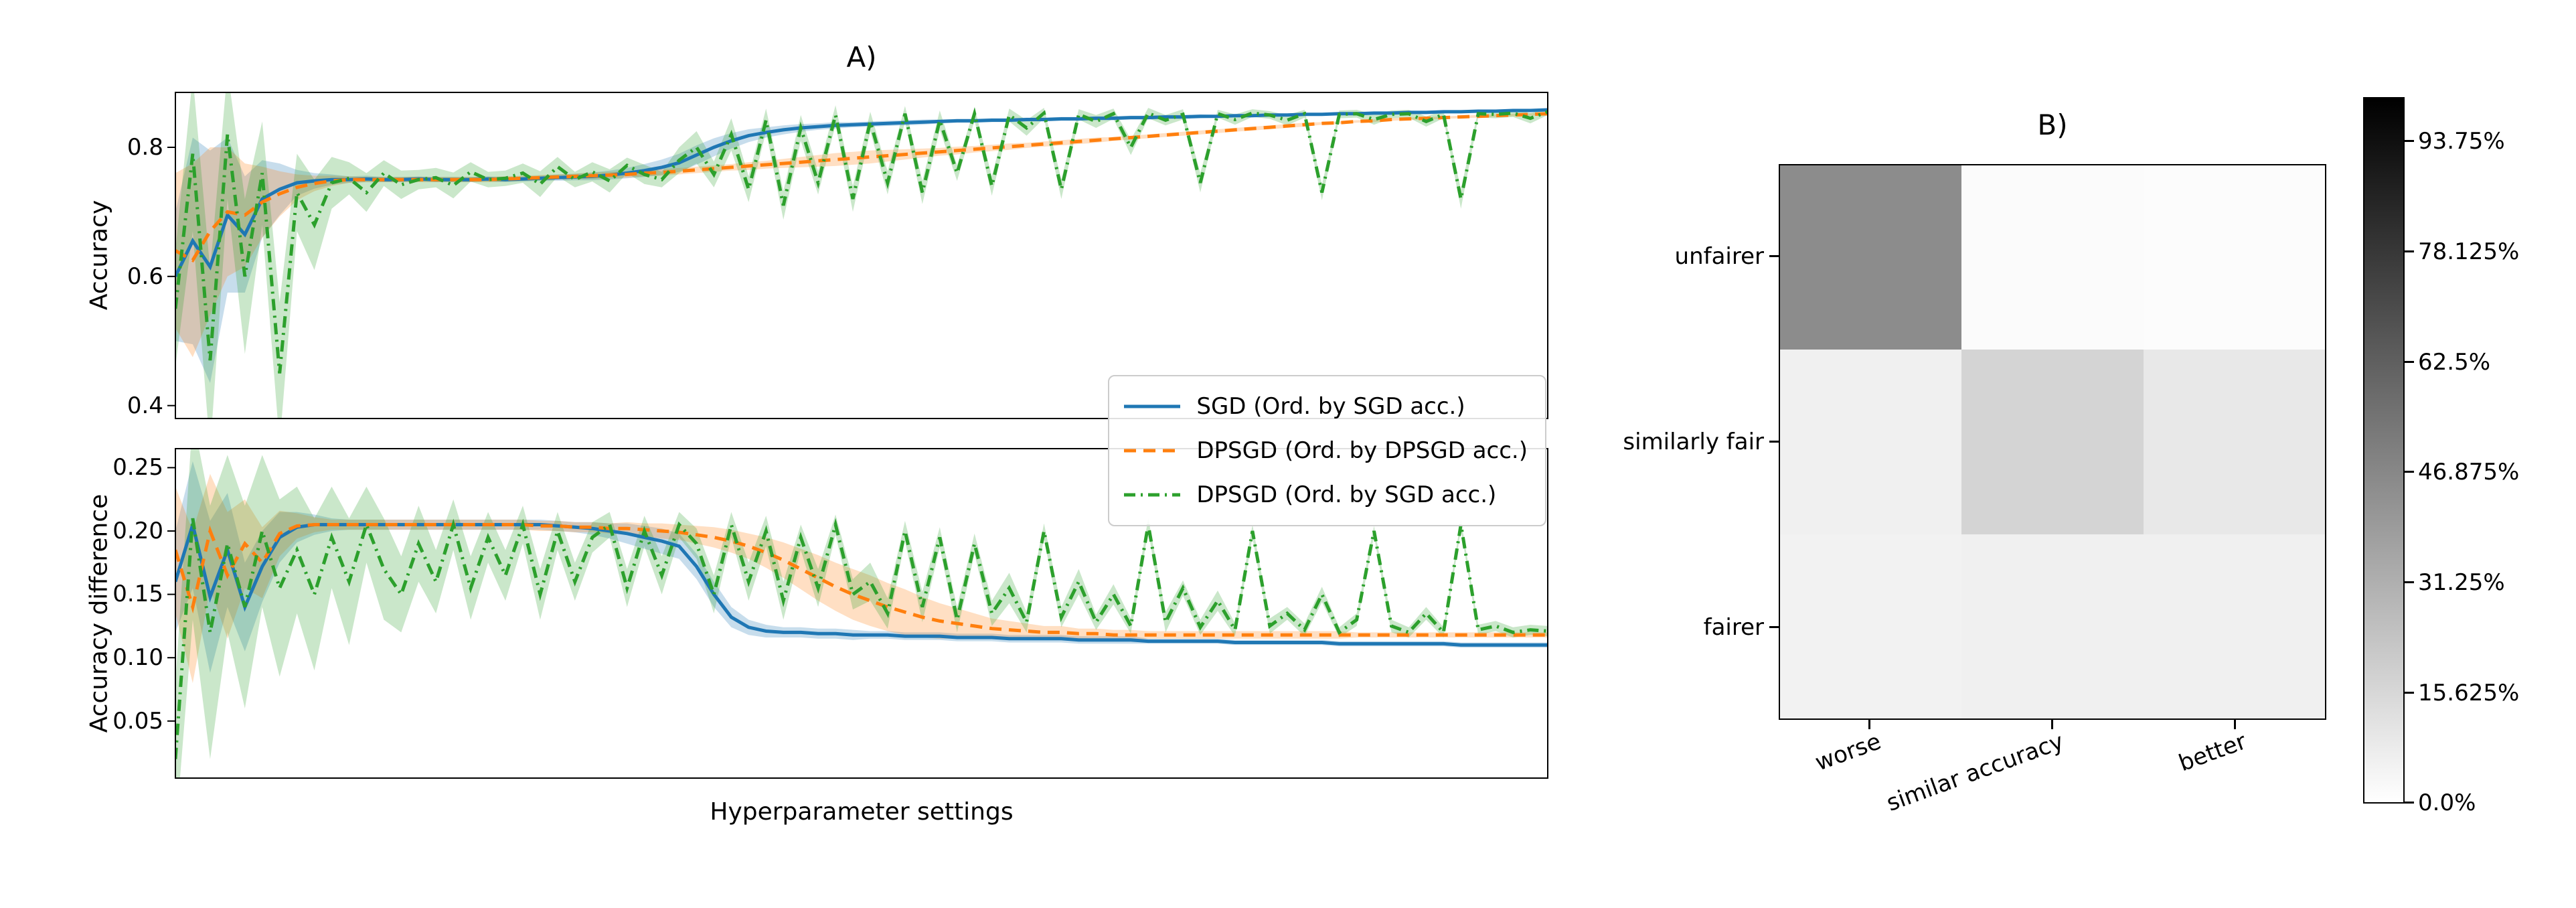  Describe the element at coordinates (862, 812) in the screenshot. I see `hyperparameter-settings-xlabel: Hyperparameter settings` at that location.